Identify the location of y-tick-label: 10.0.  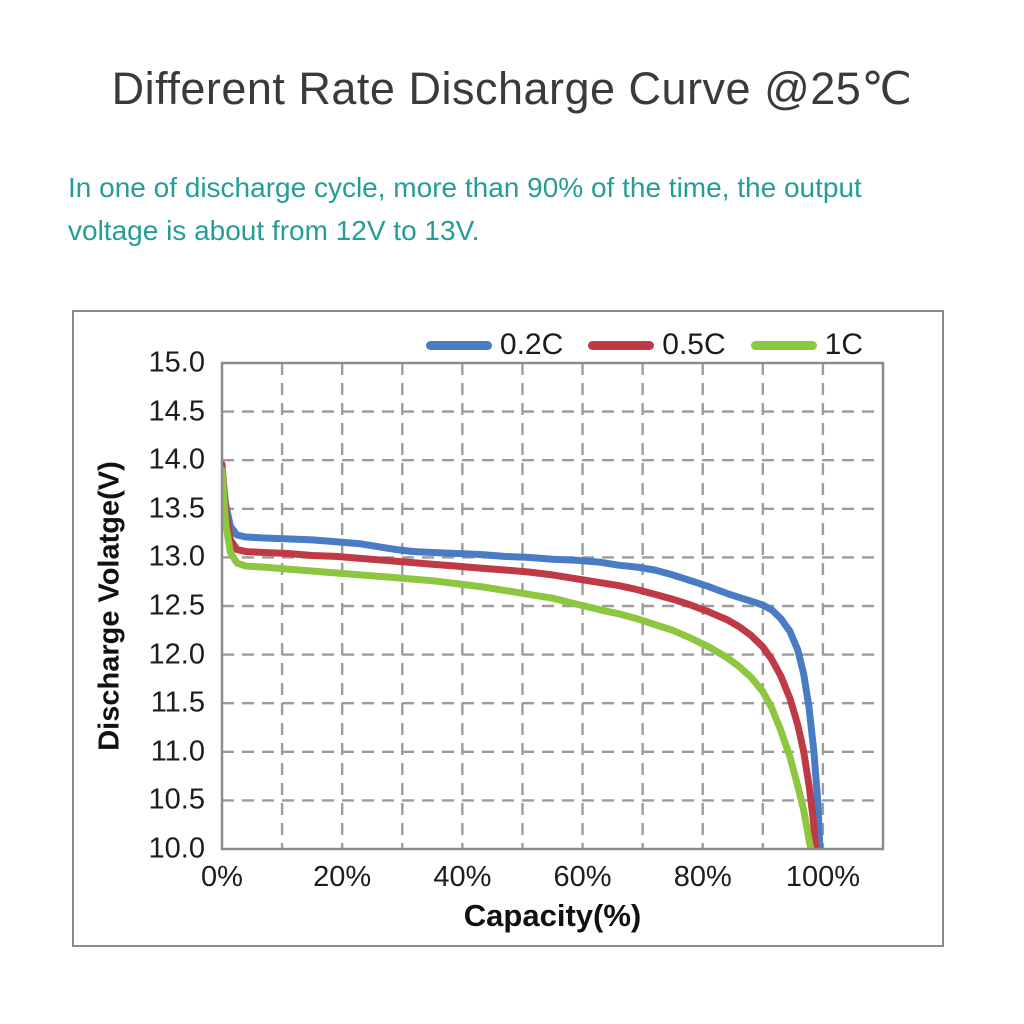
(176, 848).